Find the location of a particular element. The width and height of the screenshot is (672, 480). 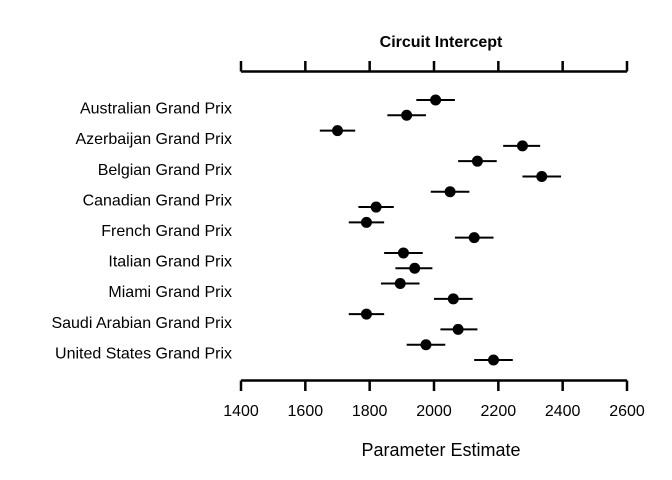

category-label-7: Saudi Arabian Grand Prix is located at coordinates (141, 323).